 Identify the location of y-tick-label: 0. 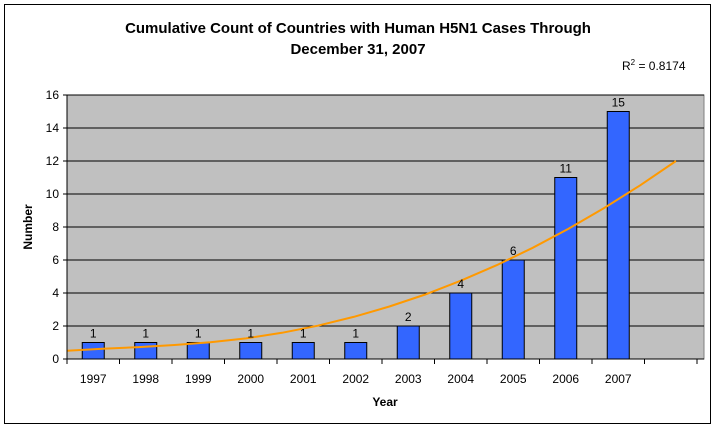
(55, 359).